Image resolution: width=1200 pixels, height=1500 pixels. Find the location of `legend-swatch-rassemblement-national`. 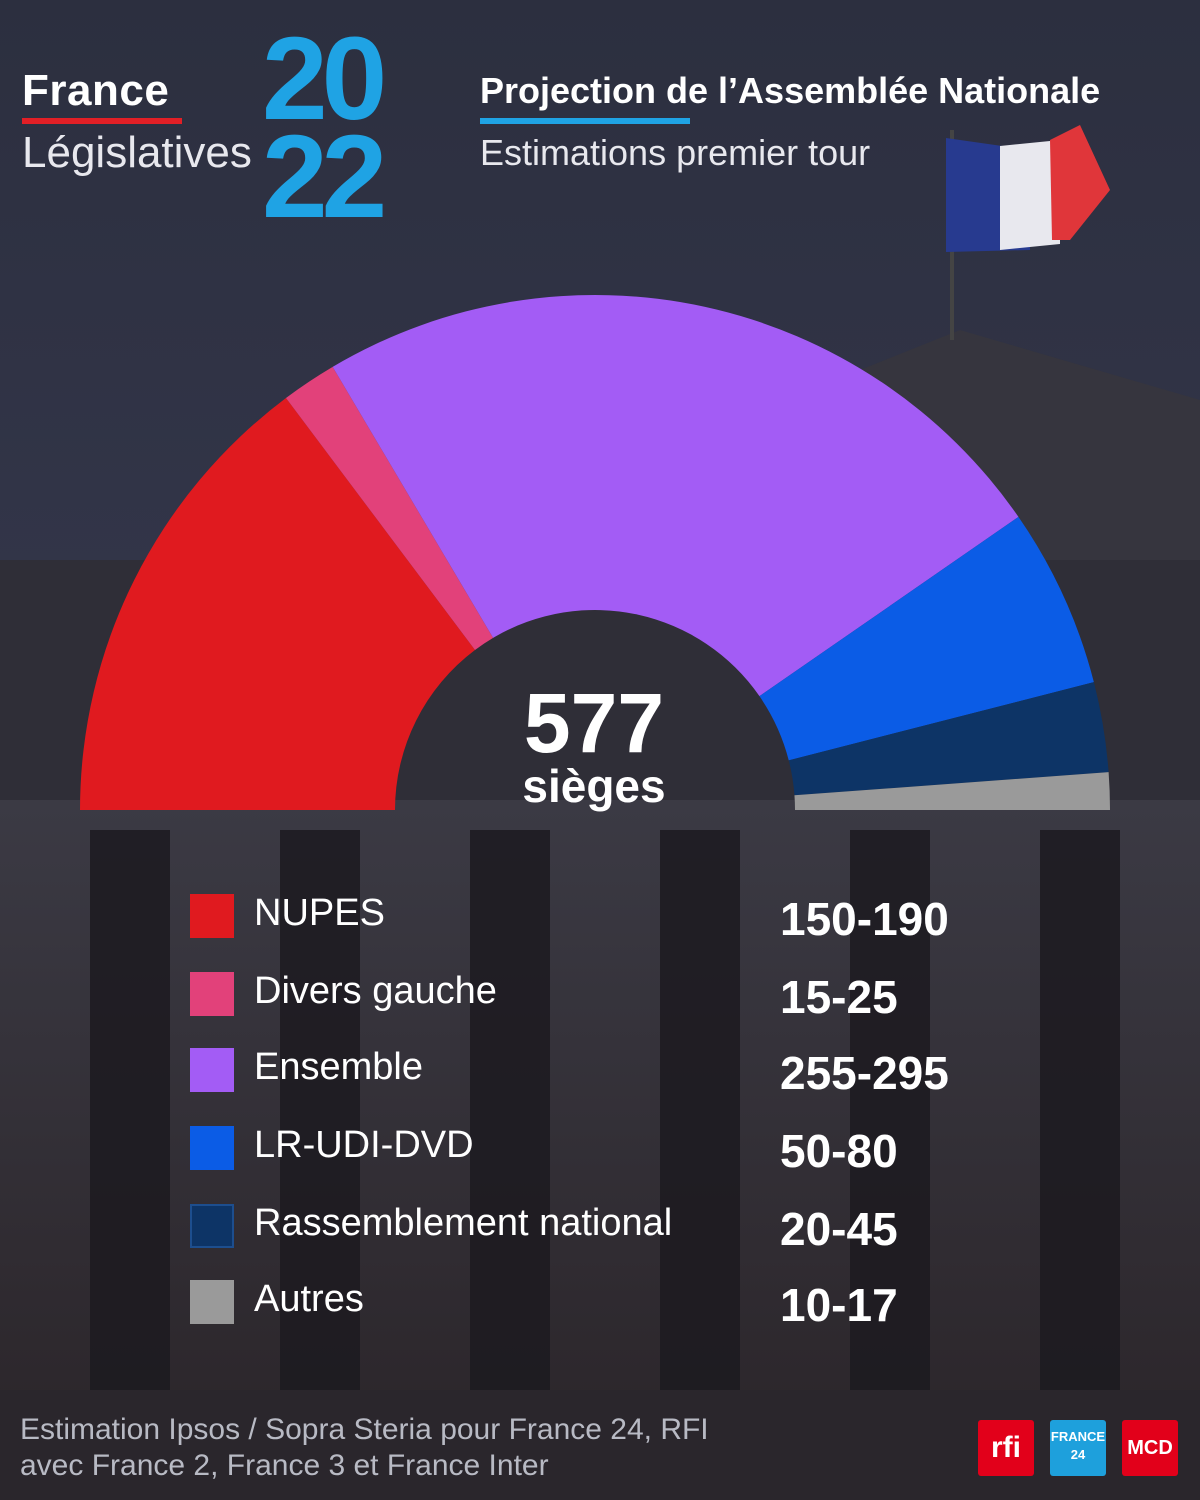

legend-swatch-rassemblement-national is located at coordinates (212, 1226).